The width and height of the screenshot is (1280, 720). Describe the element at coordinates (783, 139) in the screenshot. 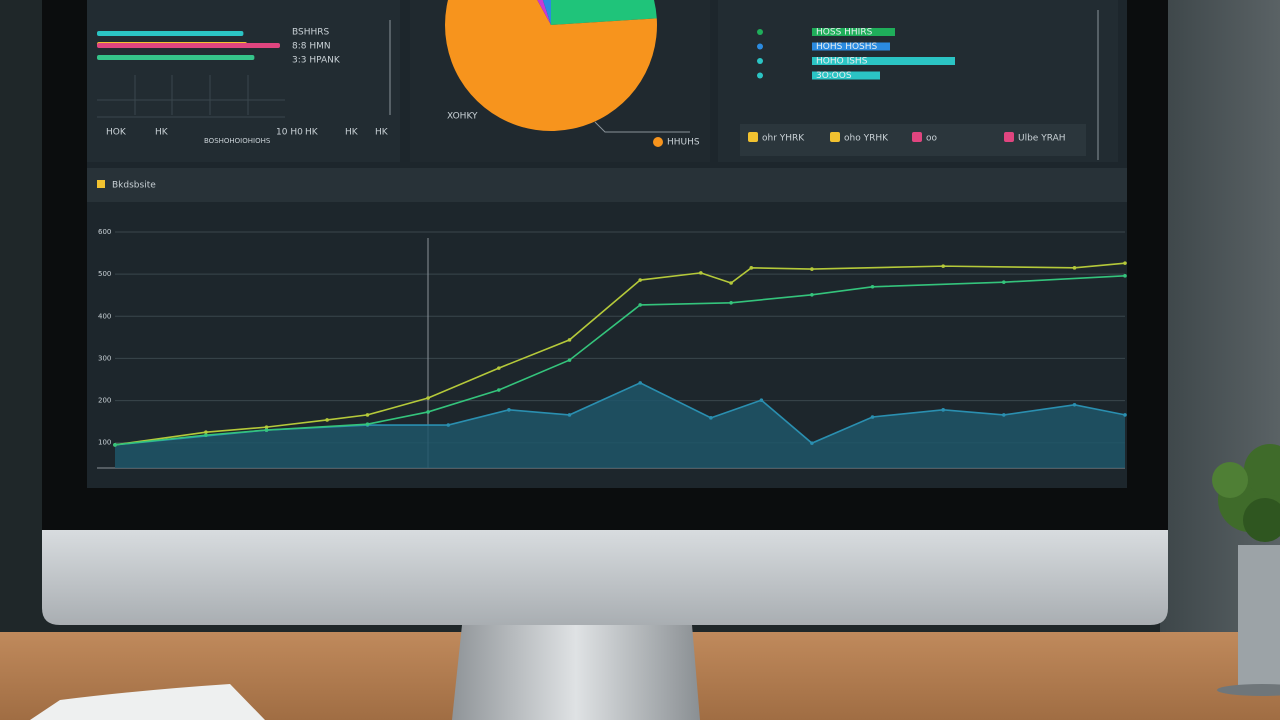

I see `chip-label: ohr YHRK` at that location.